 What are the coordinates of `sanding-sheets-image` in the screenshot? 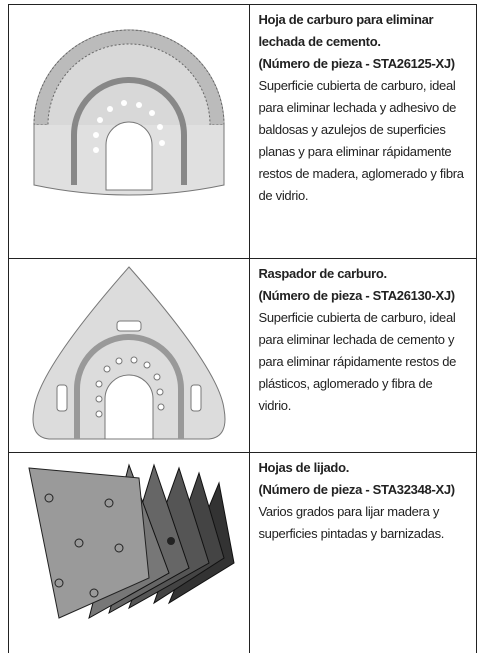 It's located at (131, 541).